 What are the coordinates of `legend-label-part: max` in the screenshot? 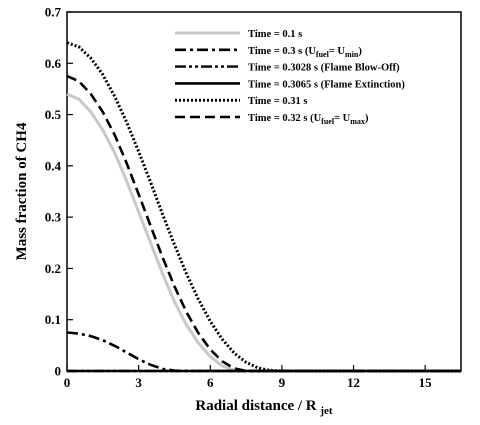 It's located at (357, 121).